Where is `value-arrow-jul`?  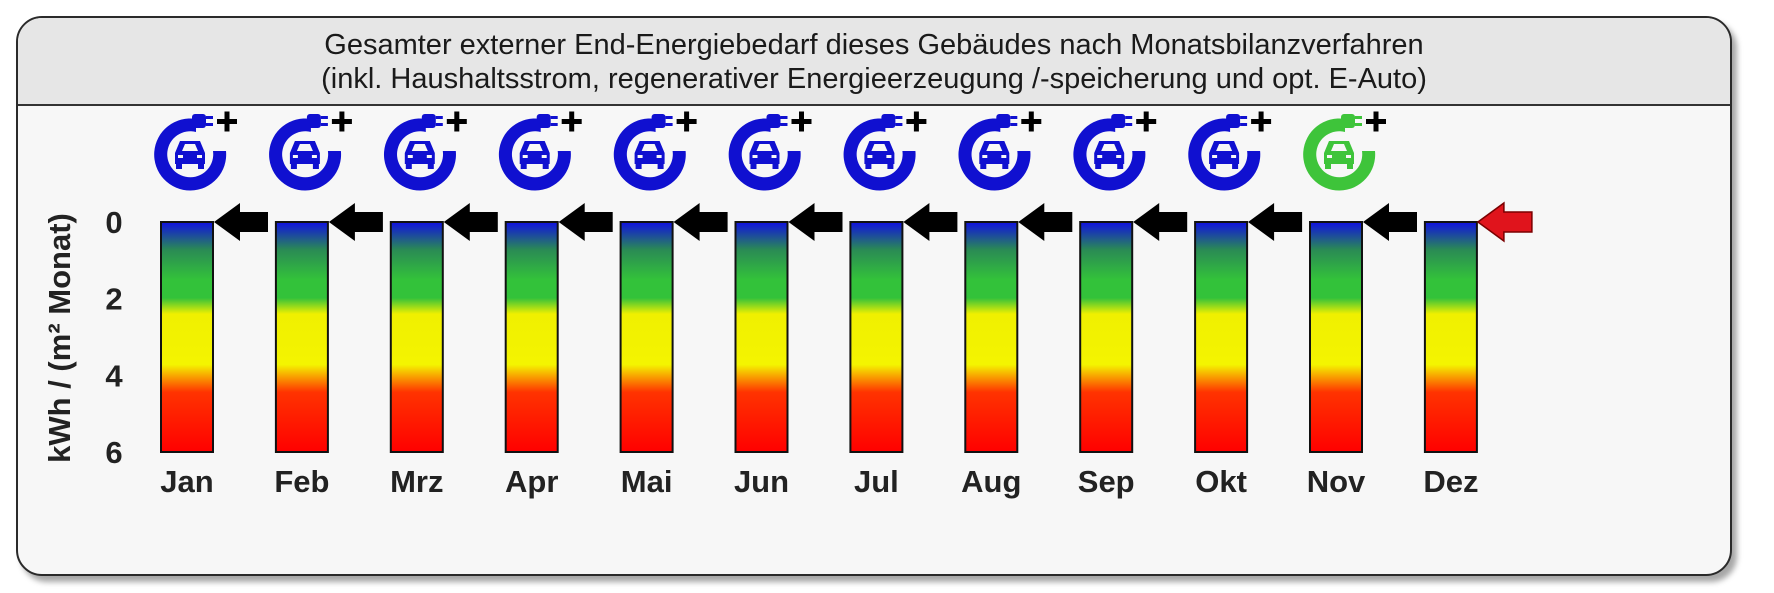 value-arrow-jul is located at coordinates (930, 222).